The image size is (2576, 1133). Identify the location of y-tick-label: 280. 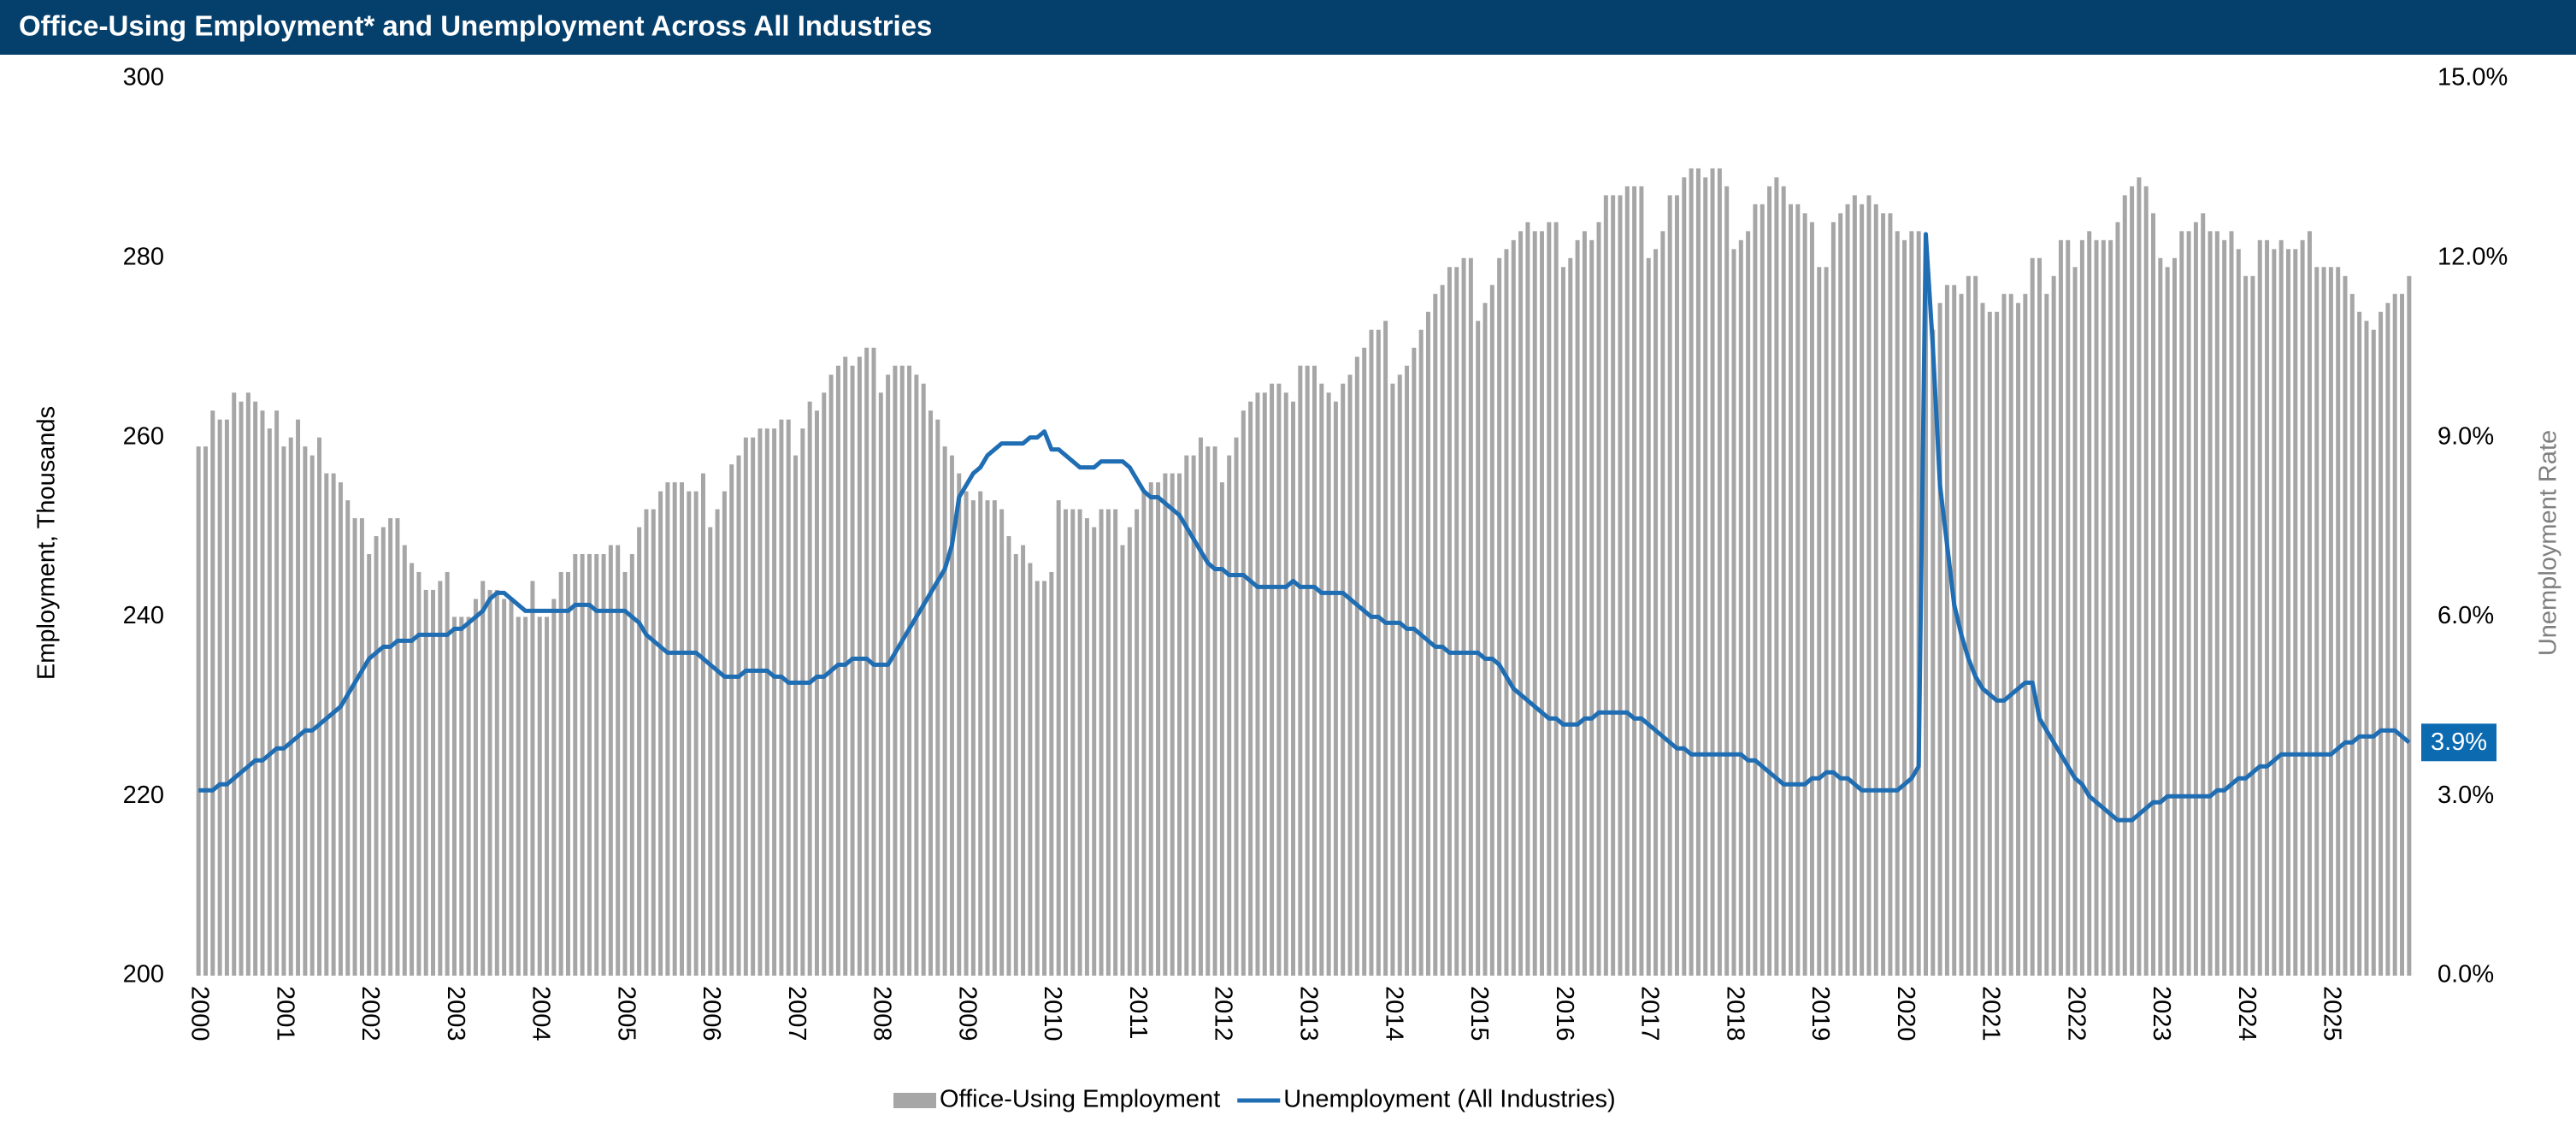
(143, 256).